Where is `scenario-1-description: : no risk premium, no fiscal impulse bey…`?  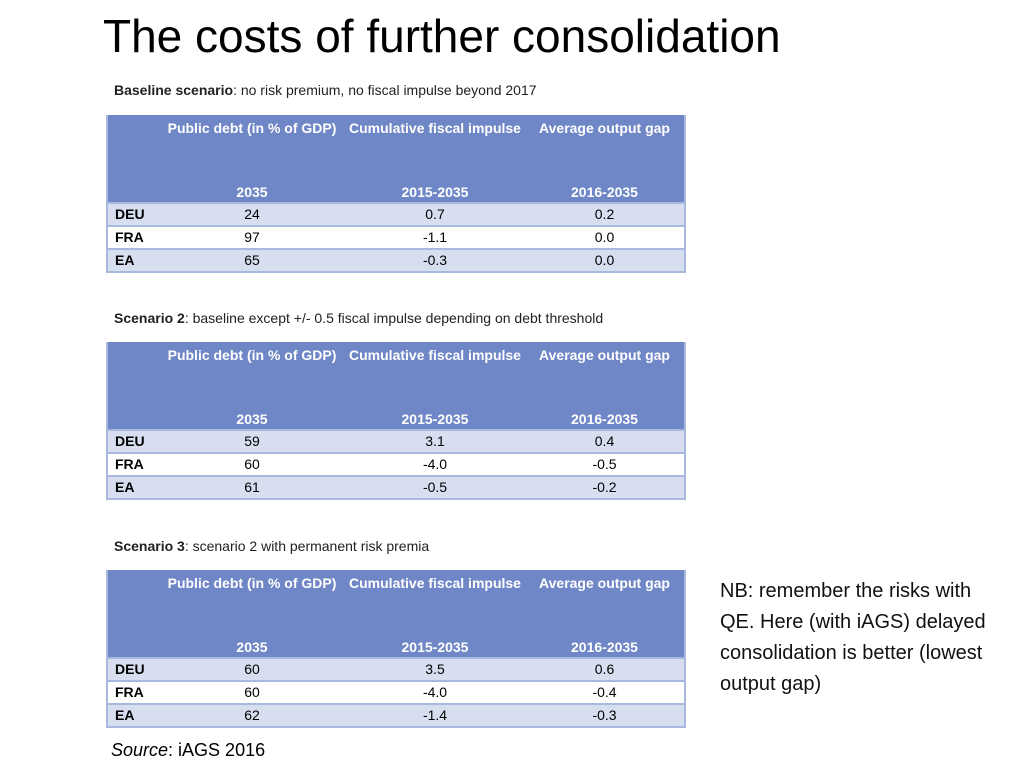
scenario-1-description: : no risk premium, no fiscal impulse bey… is located at coordinates (385, 90).